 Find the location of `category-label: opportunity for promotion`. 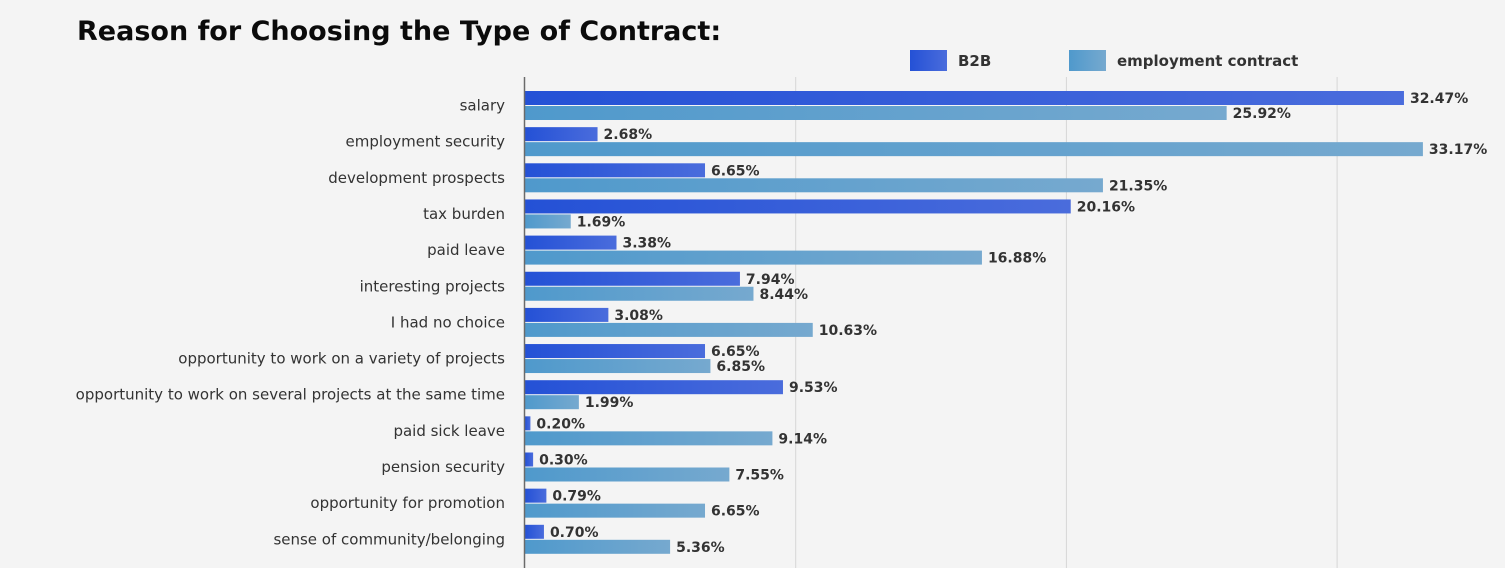

category-label: opportunity for promotion is located at coordinates (407, 503).